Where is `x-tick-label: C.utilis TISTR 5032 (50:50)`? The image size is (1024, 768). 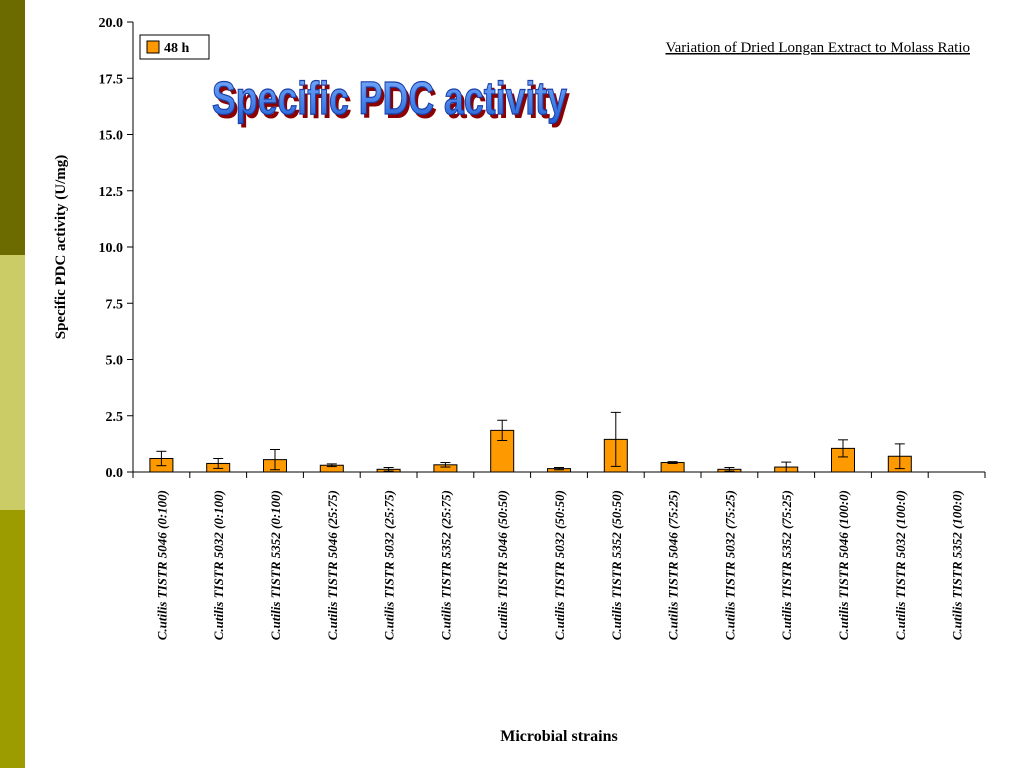 x-tick-label: C.utilis TISTR 5032 (50:50) is located at coordinates (559, 565).